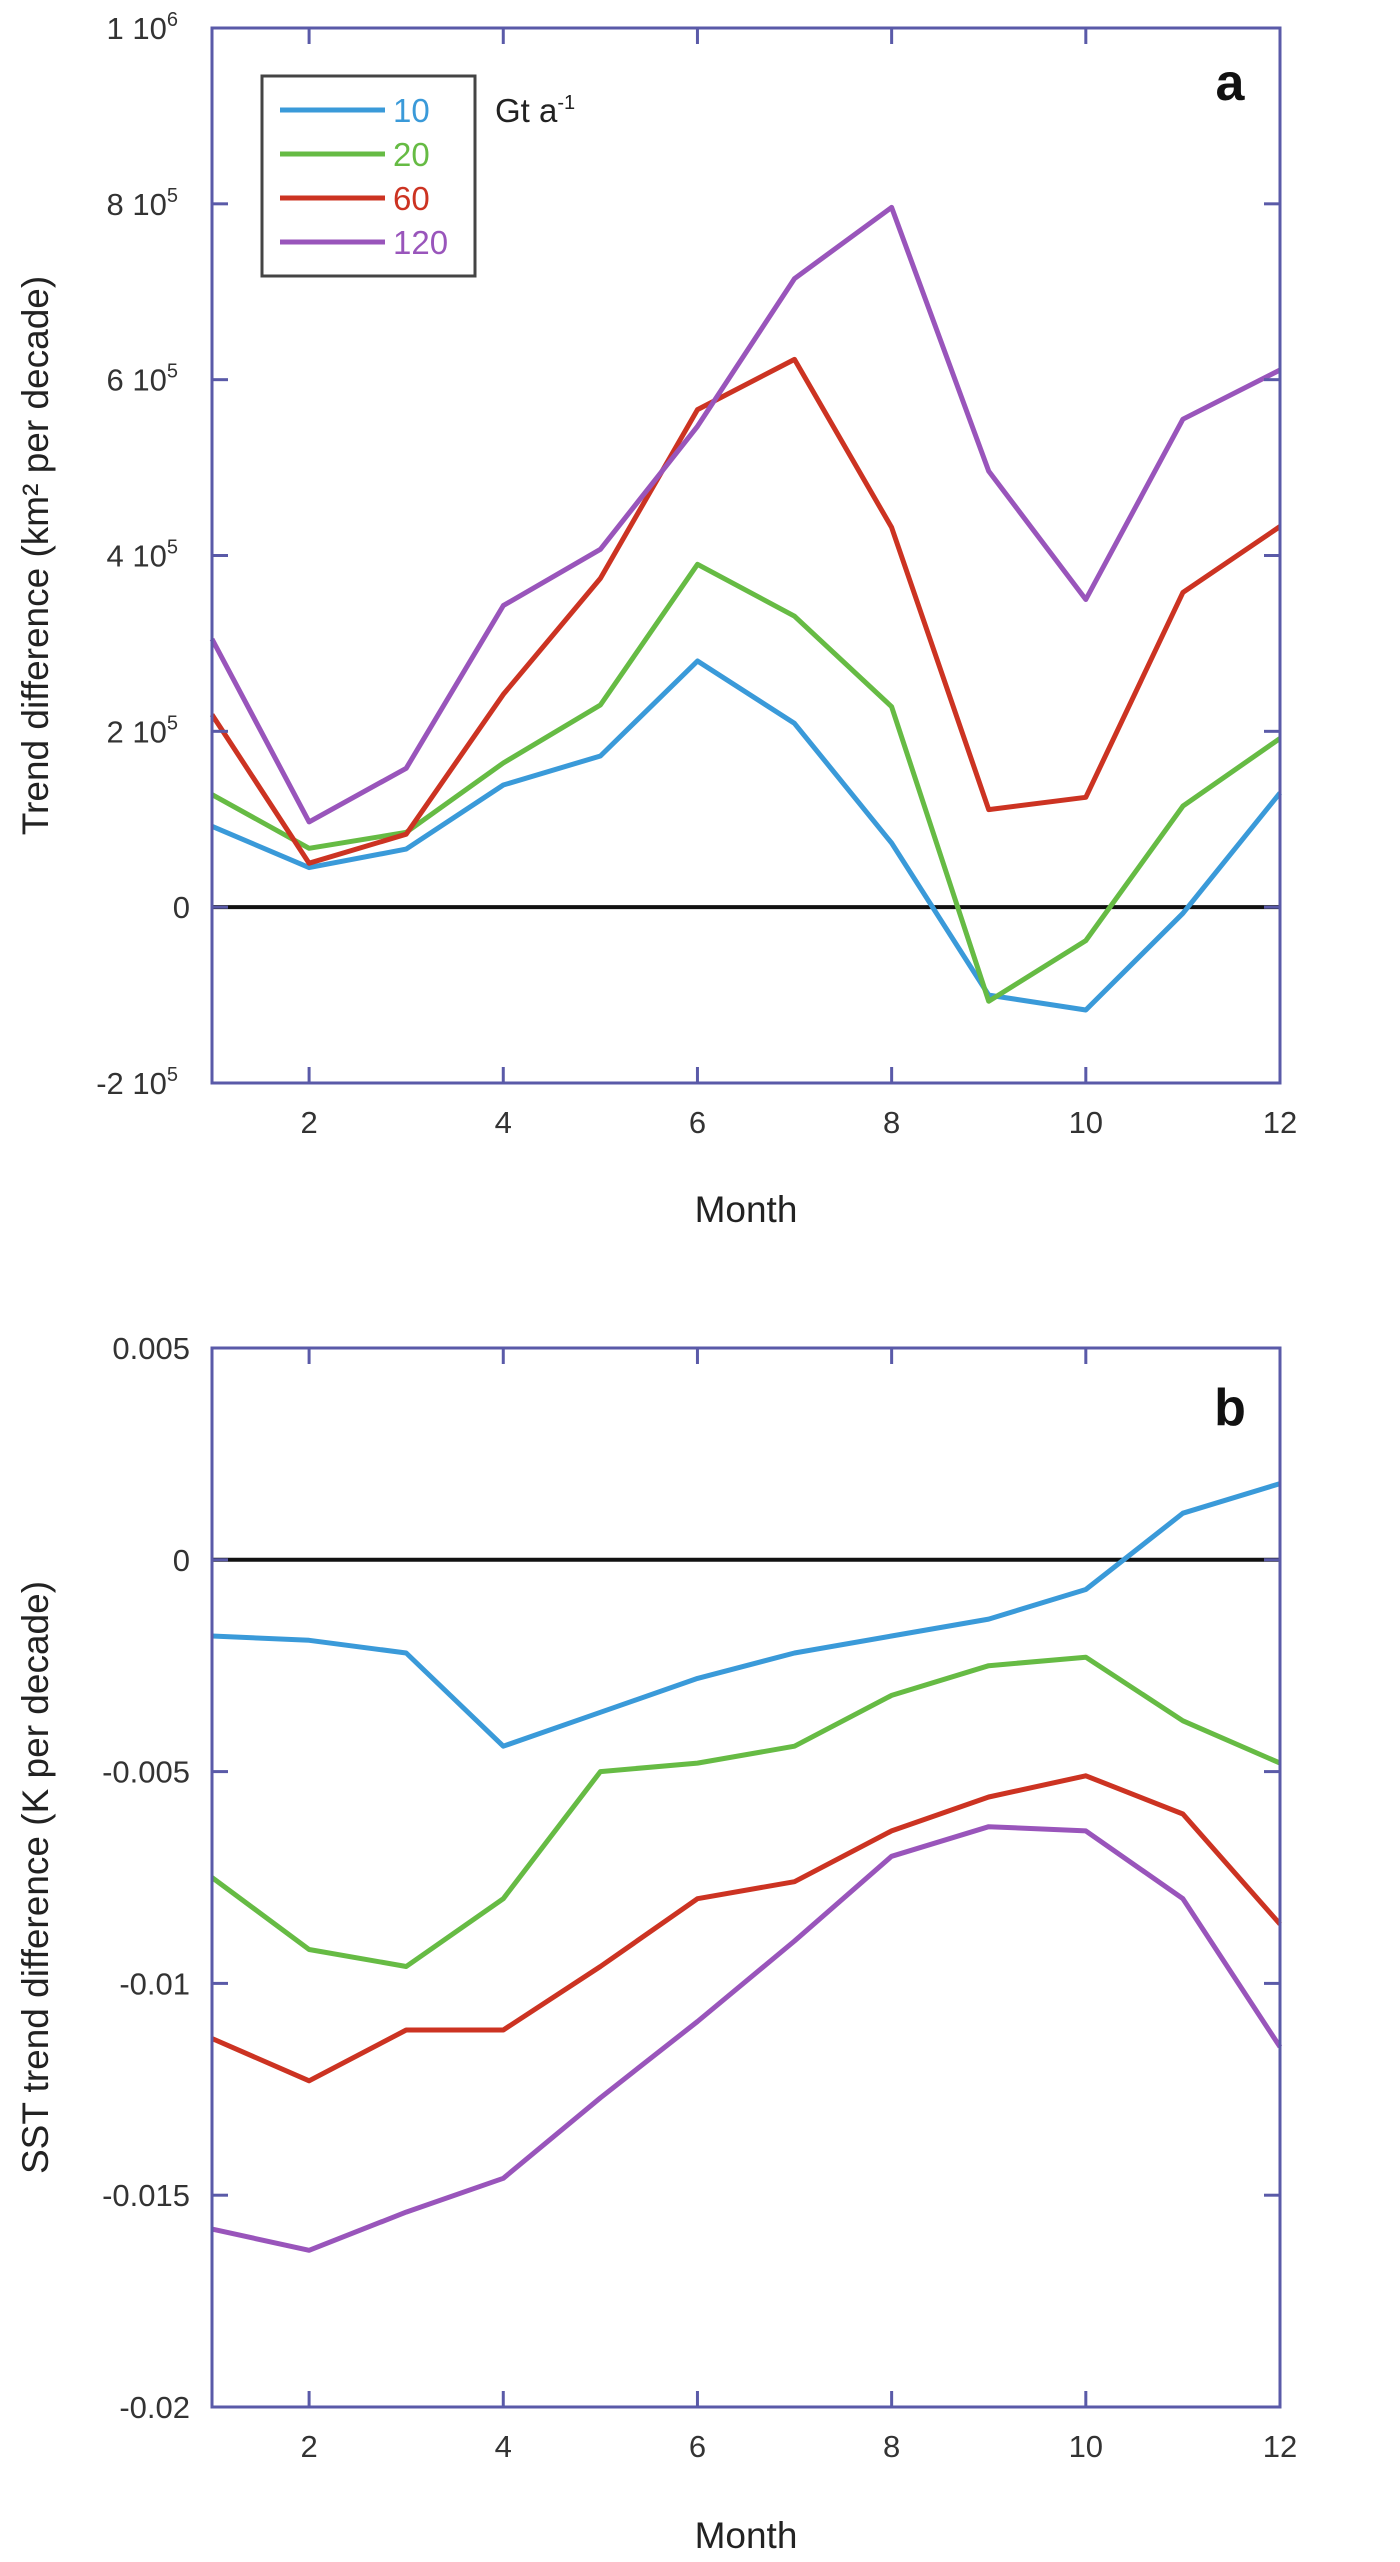  What do you see at coordinates (142, 555) in the screenshot?
I see `y-tick-label: 4 105` at bounding box center [142, 555].